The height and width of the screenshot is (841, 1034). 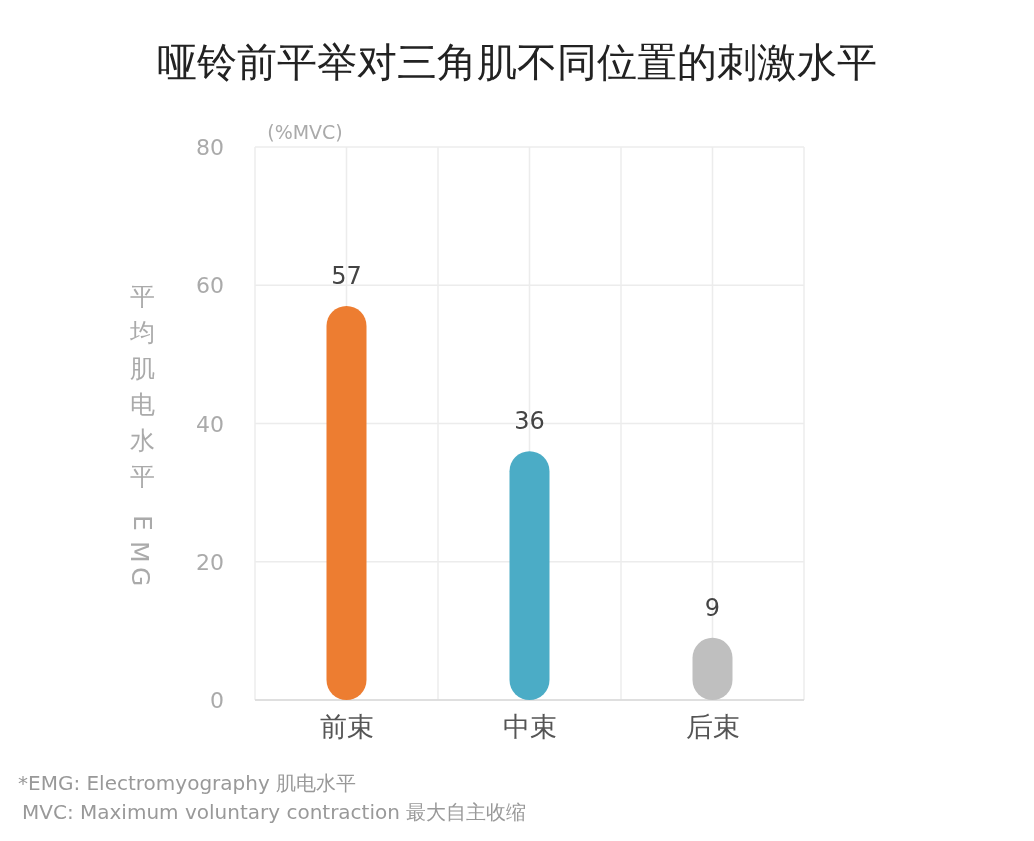 What do you see at coordinates (346, 726) in the screenshot?
I see `x-tick-label: 前束` at bounding box center [346, 726].